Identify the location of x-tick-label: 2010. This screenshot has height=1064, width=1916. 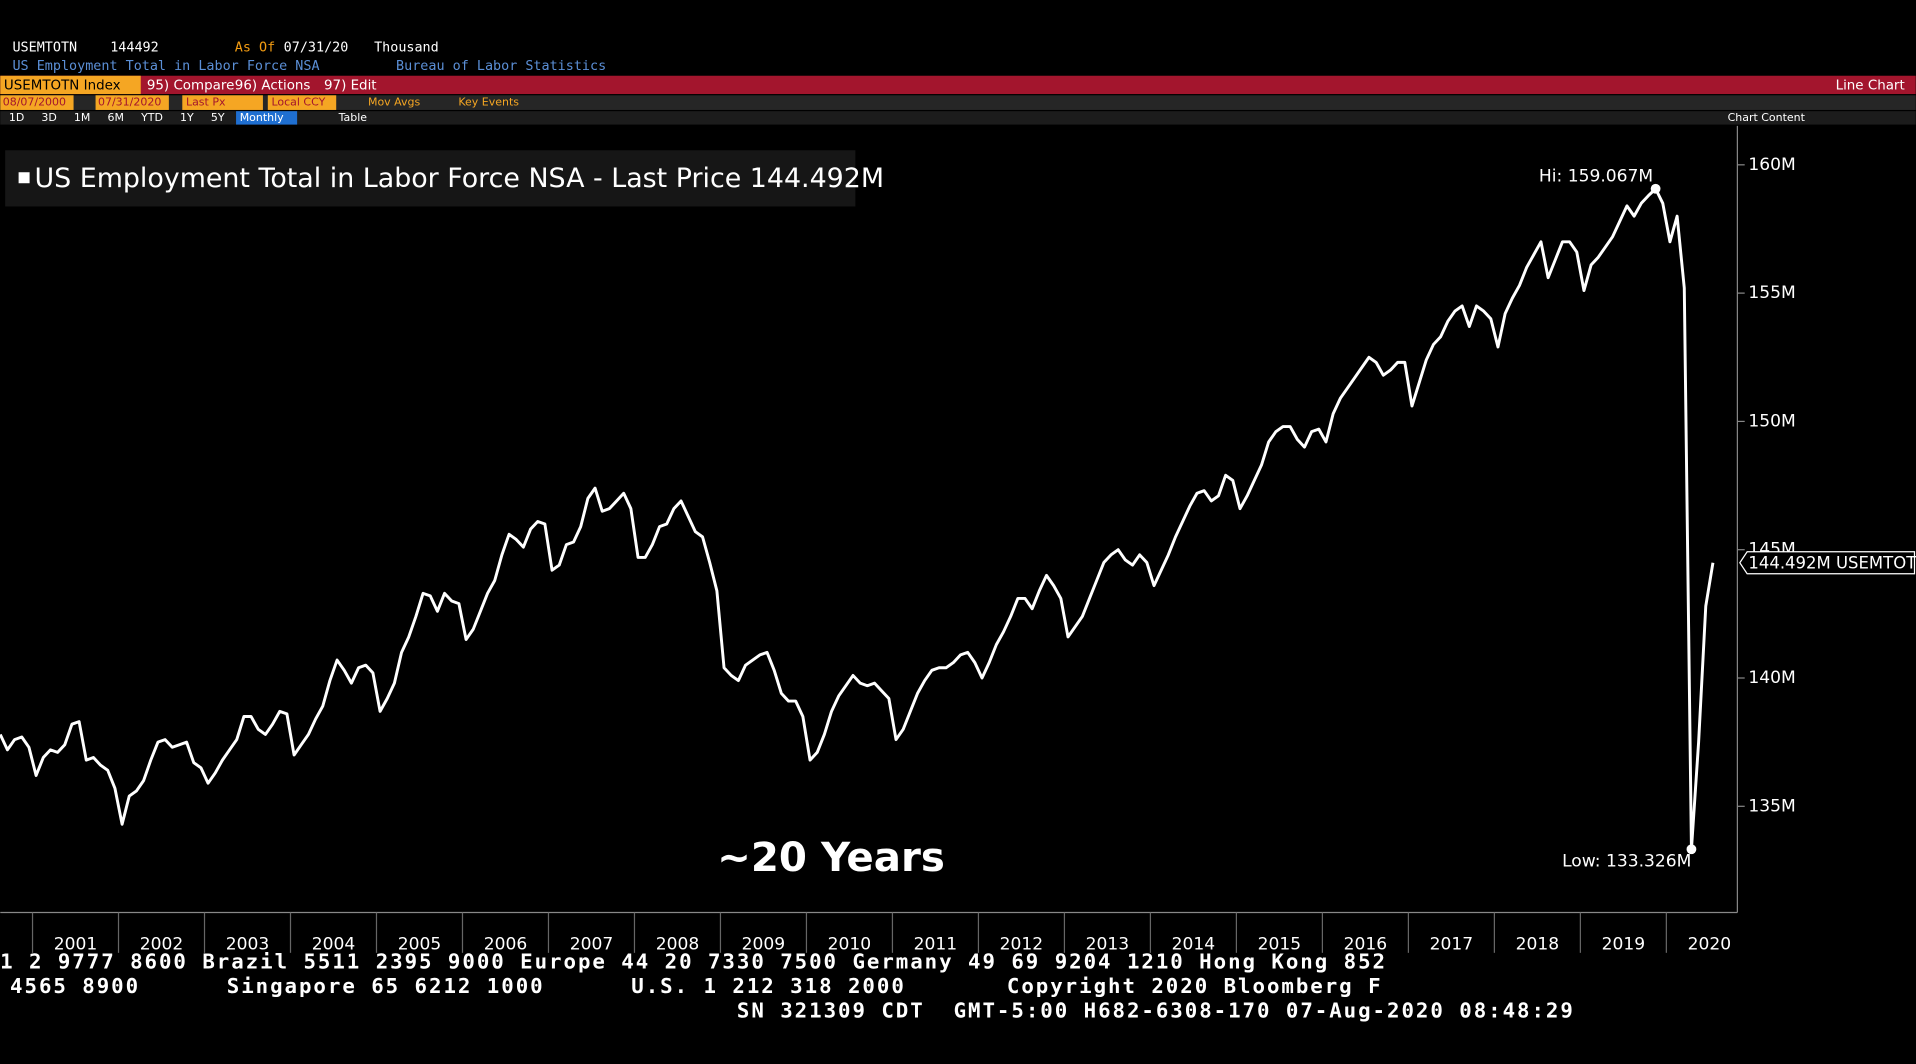
(850, 944).